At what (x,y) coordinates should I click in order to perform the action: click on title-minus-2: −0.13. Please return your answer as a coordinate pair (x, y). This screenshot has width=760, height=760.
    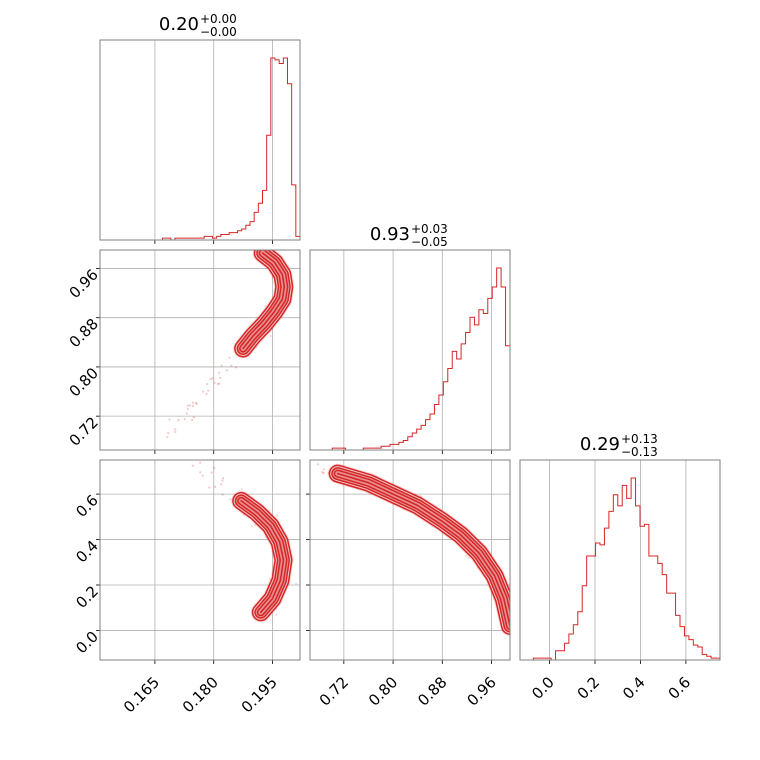
    Looking at the image, I should click on (639, 452).